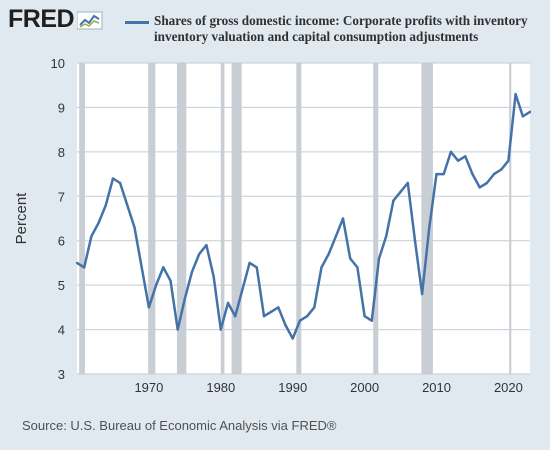 The image size is (550, 450). Describe the element at coordinates (508, 387) in the screenshot. I see `x-tick-label-2020: 2020` at that location.